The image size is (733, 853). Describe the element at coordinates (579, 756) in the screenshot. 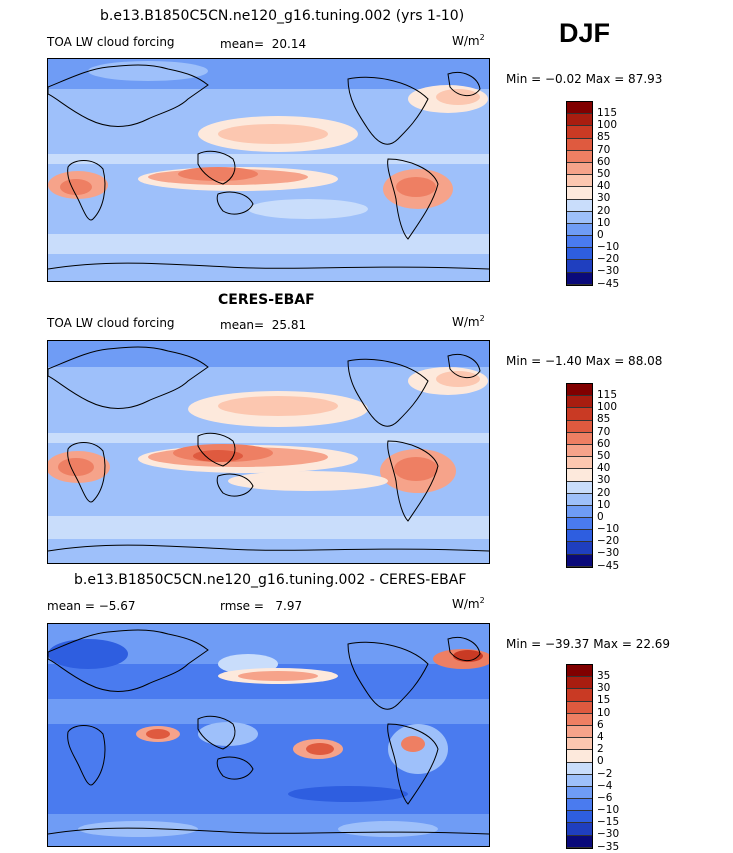

I see `panel3-colorbar` at that location.